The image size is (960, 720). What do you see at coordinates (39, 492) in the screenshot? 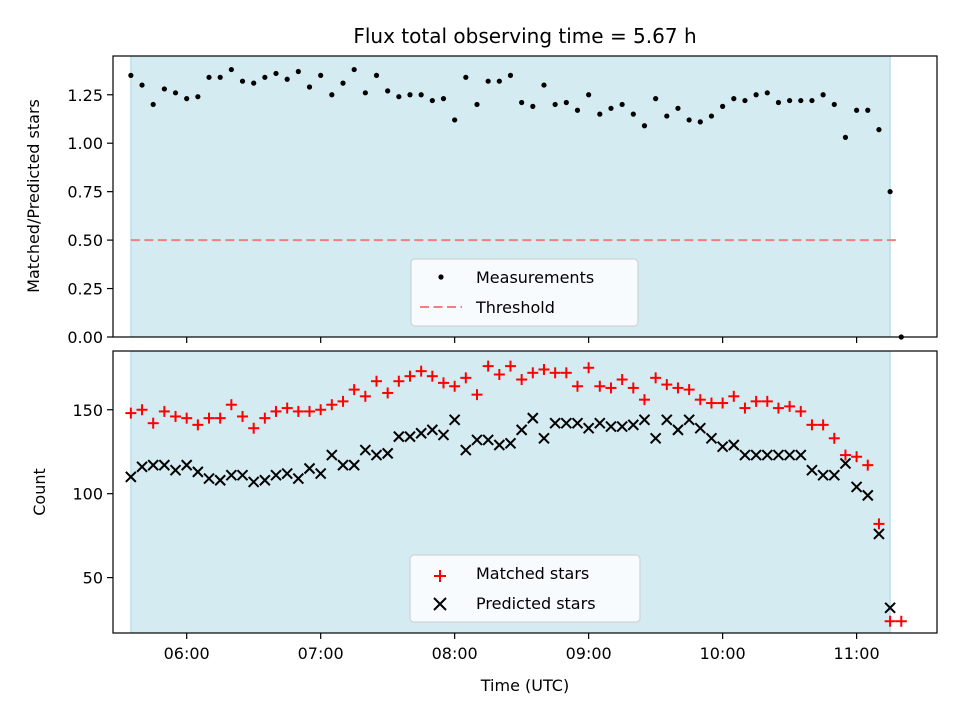
I see `bottom-y-axis-label: Count` at bounding box center [39, 492].